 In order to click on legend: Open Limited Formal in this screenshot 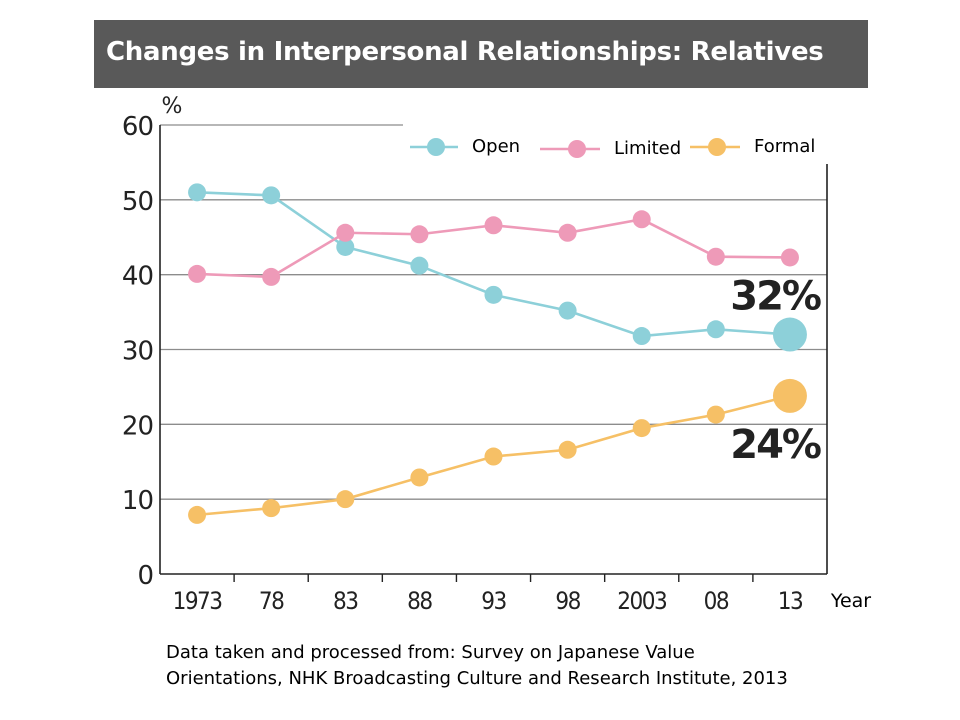, I will do `click(616, 144)`.